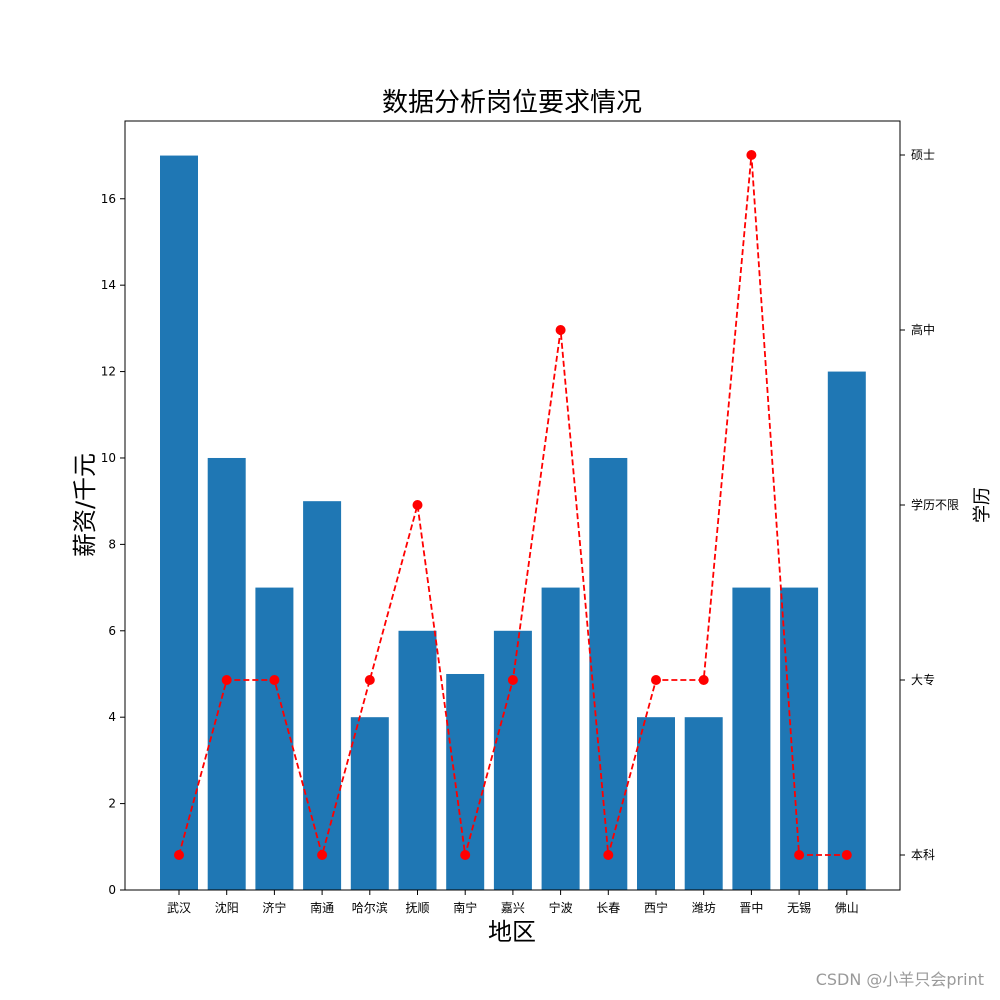  Describe the element at coordinates (923, 329) in the screenshot. I see `y2-tick-label: 高中` at that location.